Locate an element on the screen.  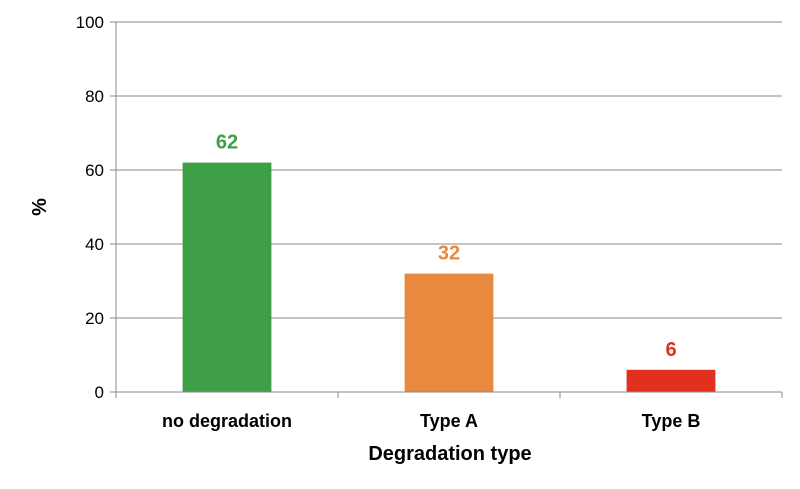
y-tick-label: 100 is located at coordinates (90, 22).